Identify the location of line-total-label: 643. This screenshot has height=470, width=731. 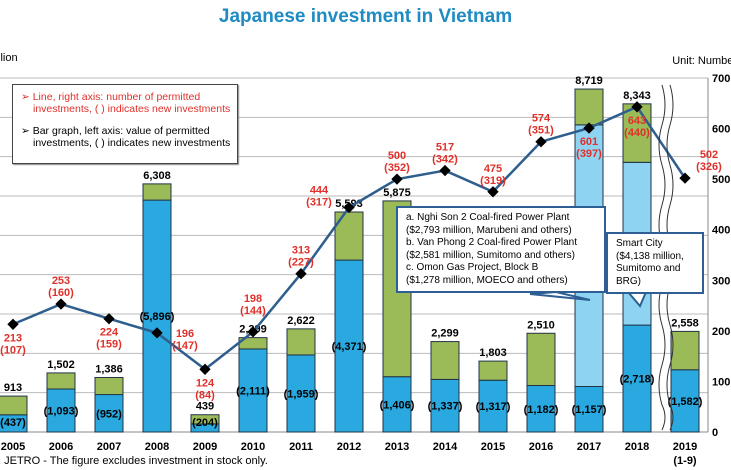
(637, 121).